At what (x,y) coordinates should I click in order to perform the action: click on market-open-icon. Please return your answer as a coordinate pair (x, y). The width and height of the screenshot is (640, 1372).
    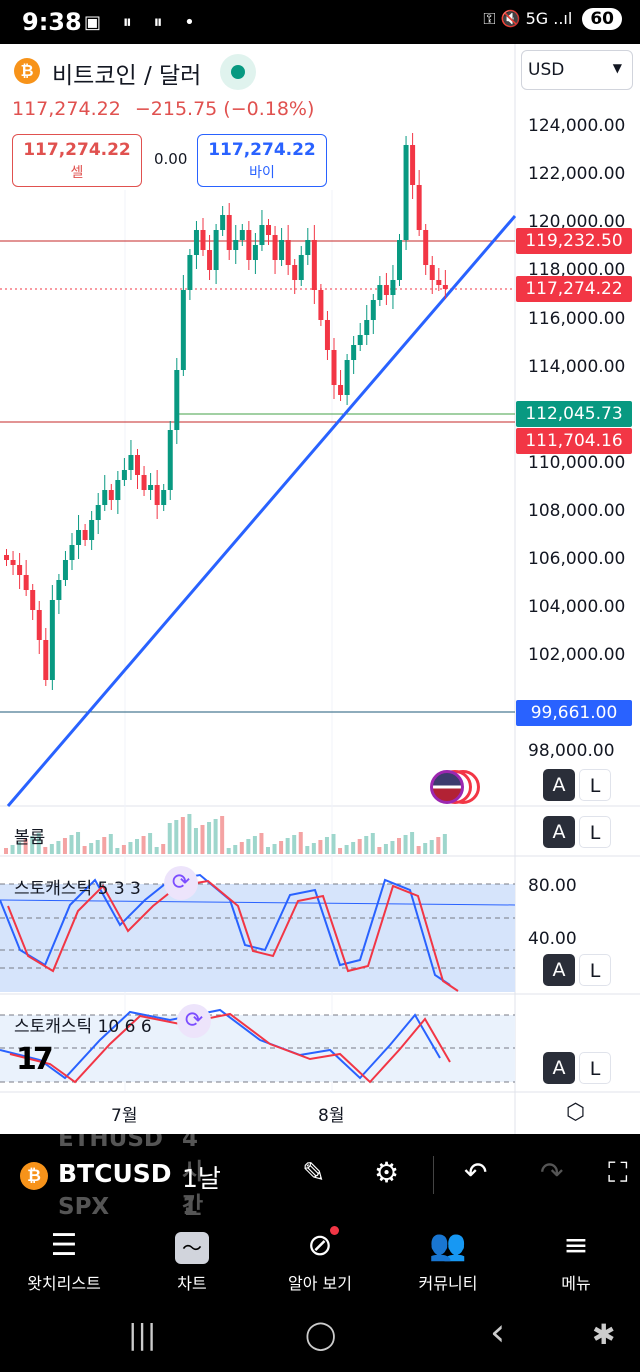
    Looking at the image, I should click on (238, 72).